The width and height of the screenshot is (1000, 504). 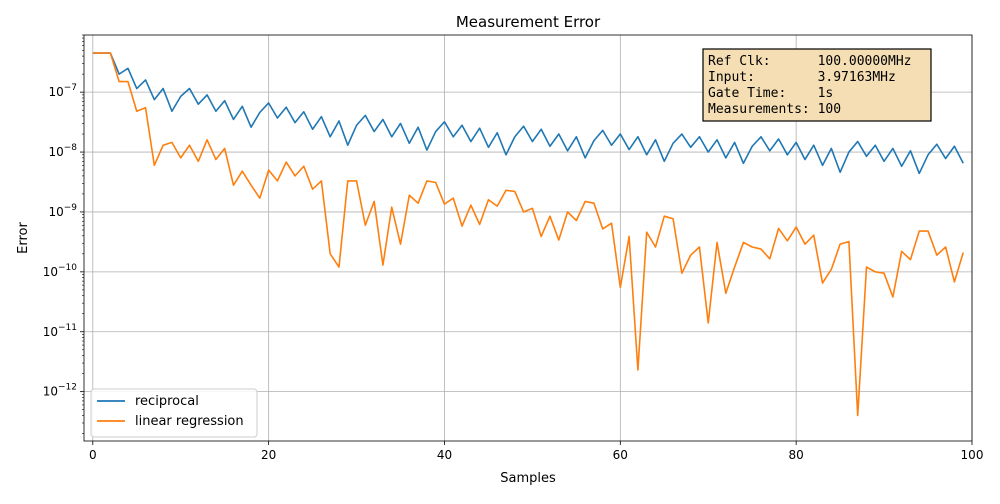 I want to click on legend-label-reciprocal: reciprocal, so click(x=167, y=401).